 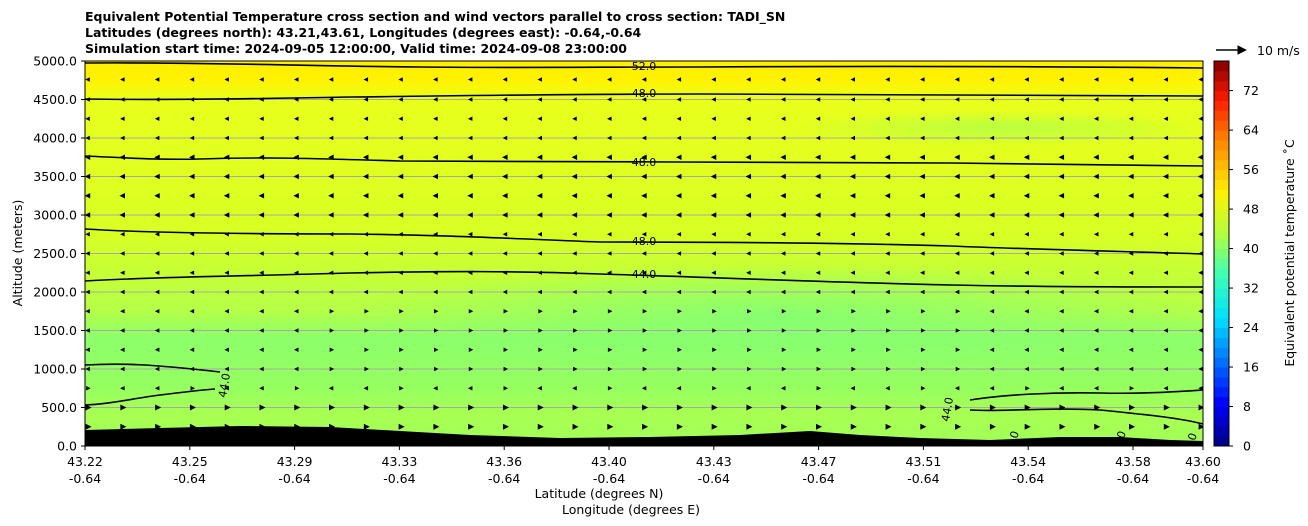 What do you see at coordinates (644, 162) in the screenshot?
I see `contour-label: 48.0` at bounding box center [644, 162].